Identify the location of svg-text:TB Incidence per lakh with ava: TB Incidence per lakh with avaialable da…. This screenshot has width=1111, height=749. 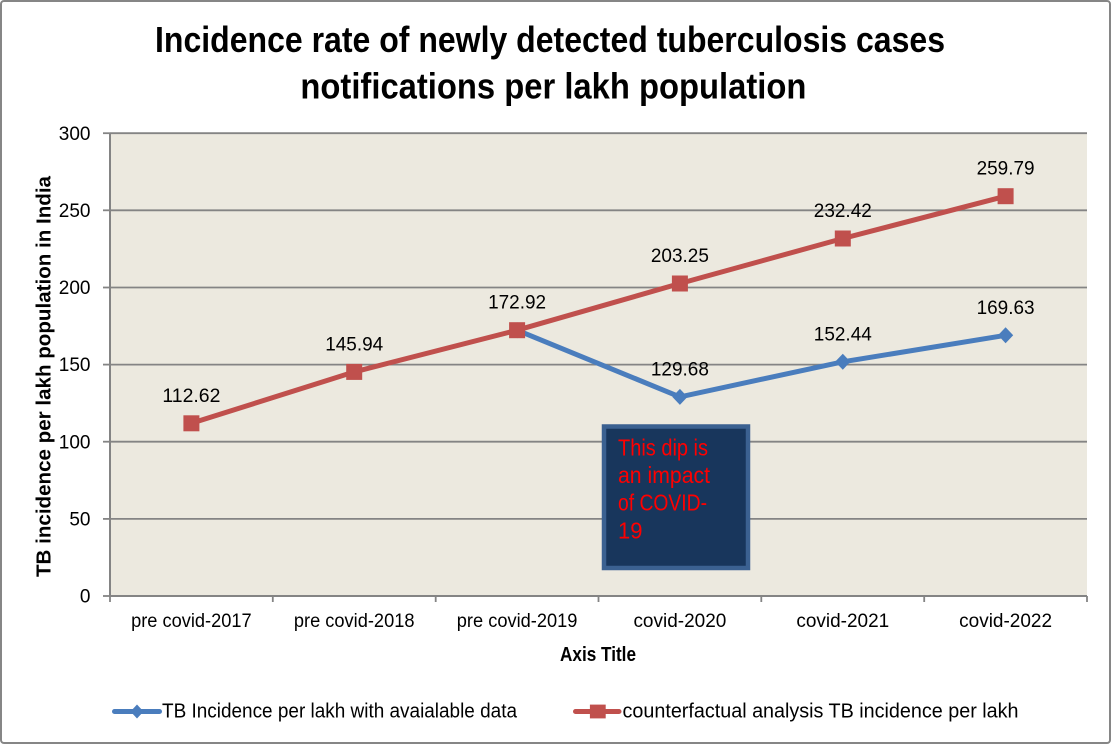
(340, 712).